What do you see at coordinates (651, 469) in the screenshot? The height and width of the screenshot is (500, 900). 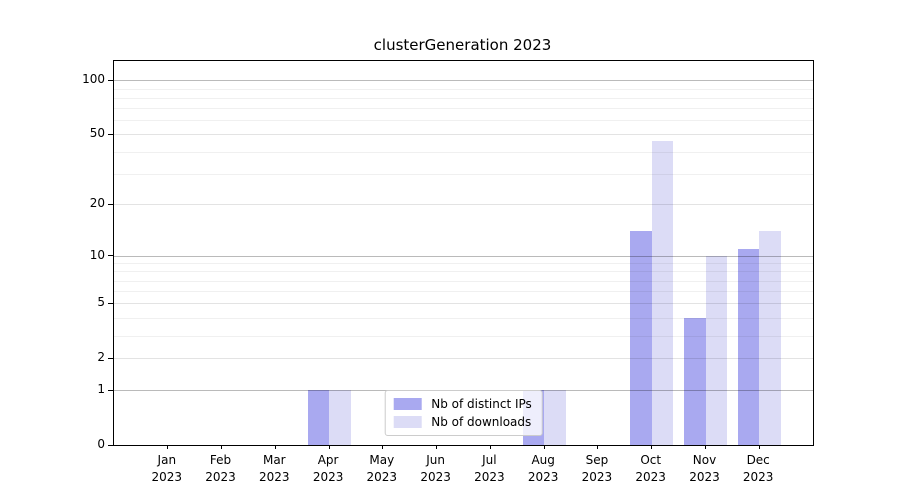 I see `x-tick-label-oct: Oct 2023` at bounding box center [651, 469].